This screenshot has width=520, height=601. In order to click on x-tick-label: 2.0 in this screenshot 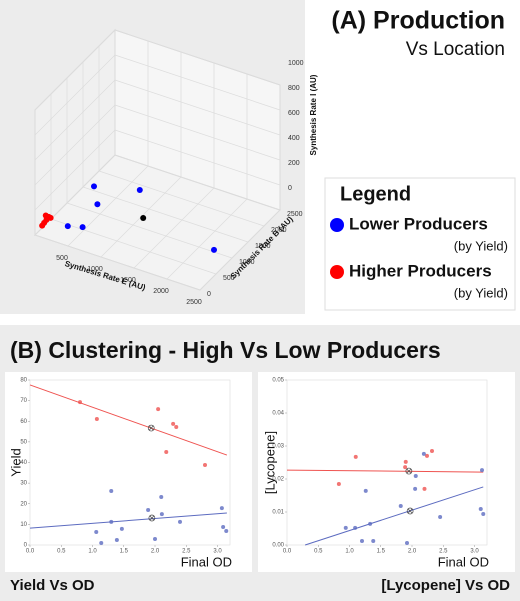, I will do `click(412, 552)`.